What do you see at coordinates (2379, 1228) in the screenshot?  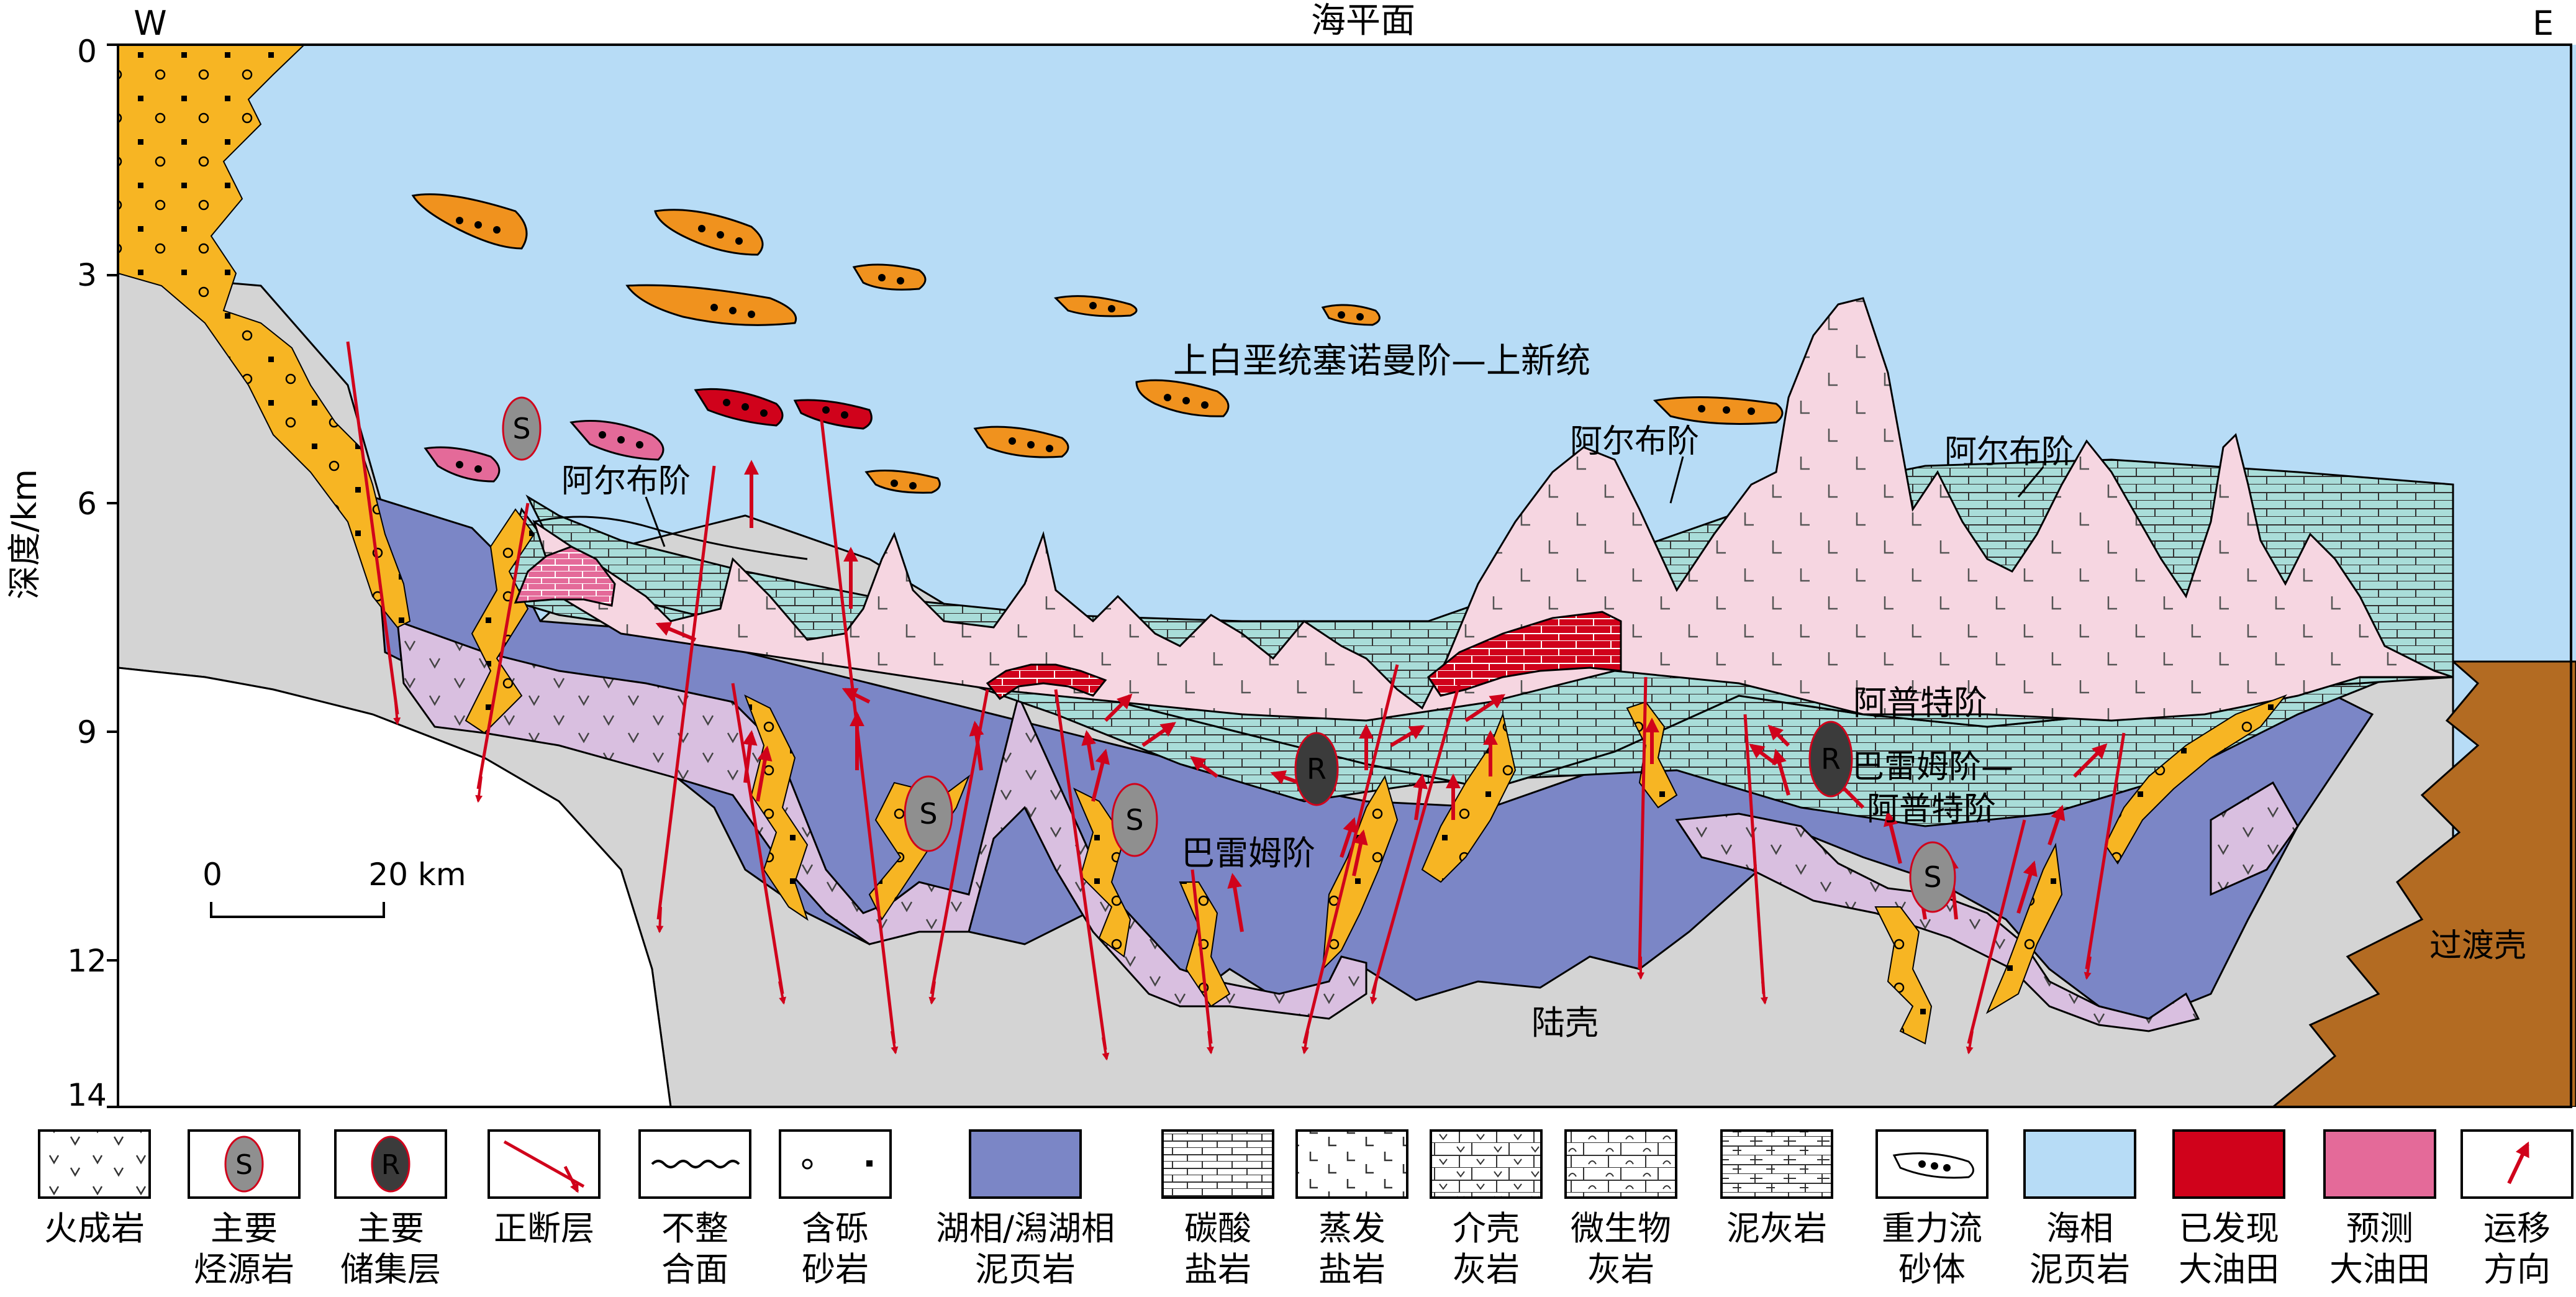 I see `legend-label: 预测` at bounding box center [2379, 1228].